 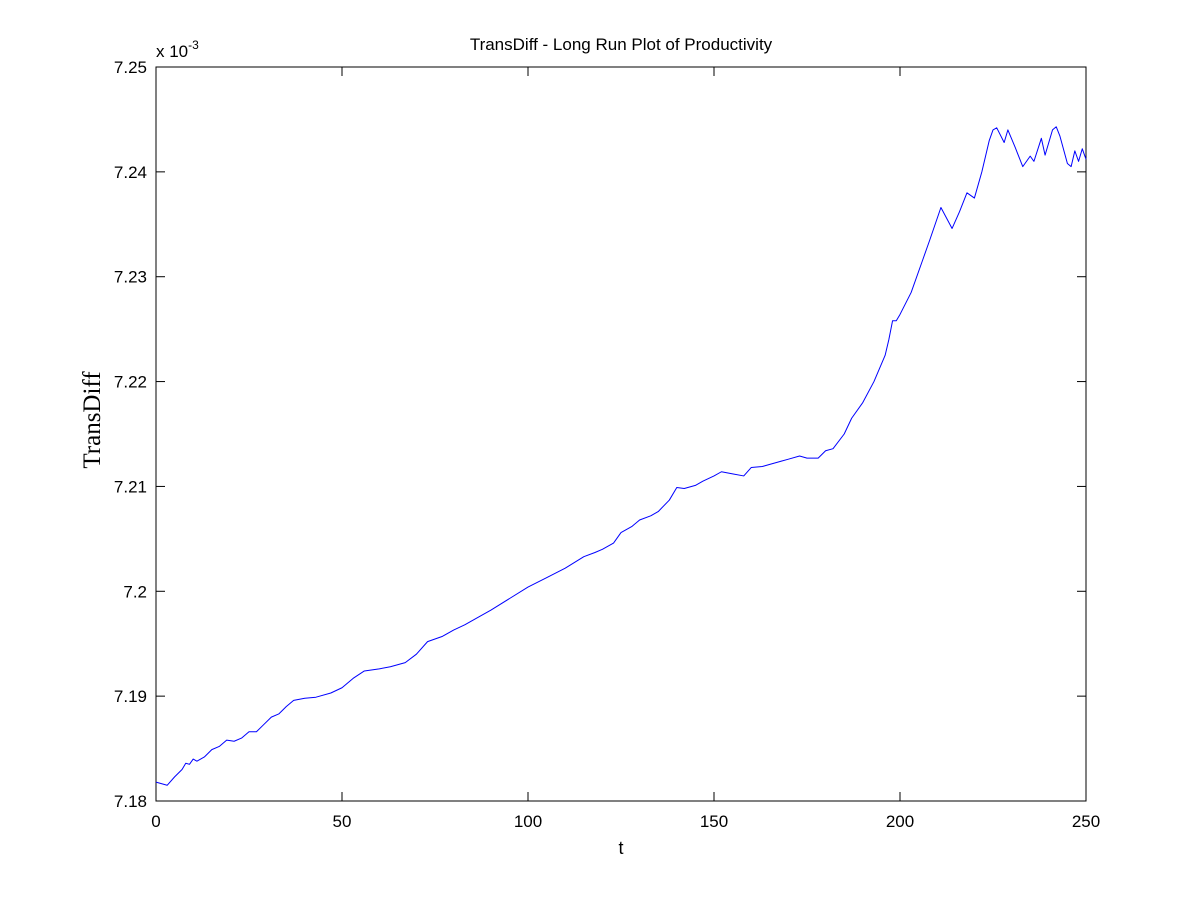 I want to click on x-tick-label: 250, so click(x=1086, y=821).